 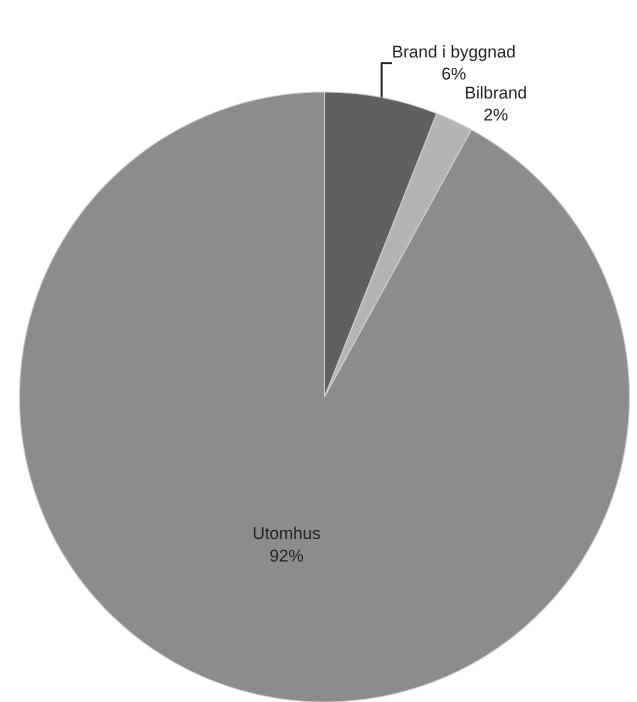 I want to click on data-label: 92%, so click(x=287, y=556).